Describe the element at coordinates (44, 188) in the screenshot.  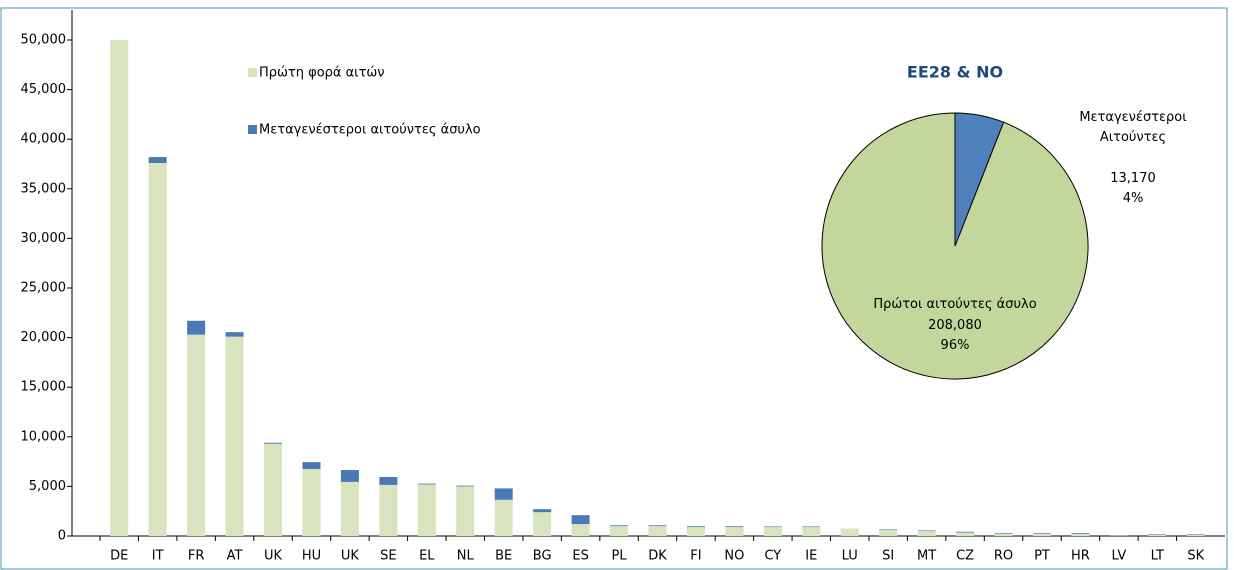
I see `y-tick-label: 35,000` at that location.